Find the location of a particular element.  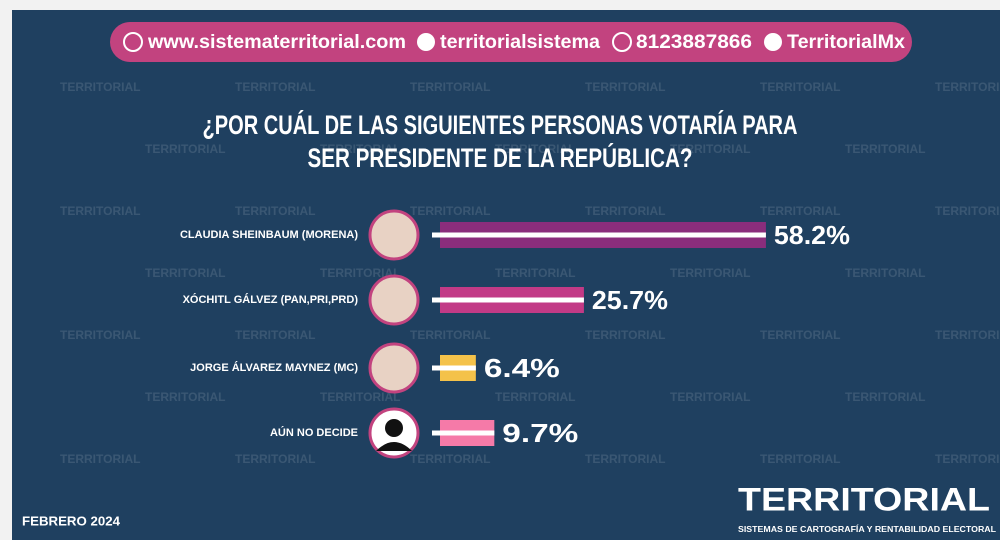

value-label: 25.7% is located at coordinates (630, 300).